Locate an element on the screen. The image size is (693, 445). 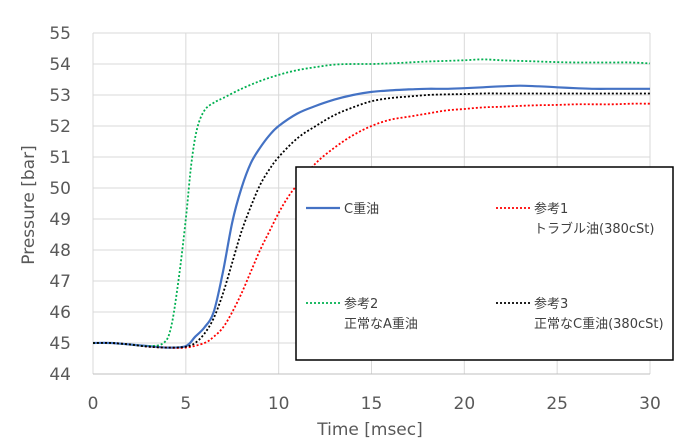
legend-label-3: 参考2 is located at coordinates (361, 304).